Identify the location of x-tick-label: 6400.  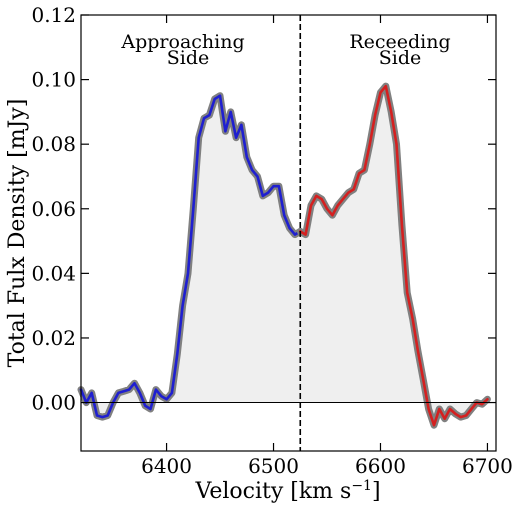
(166, 466).